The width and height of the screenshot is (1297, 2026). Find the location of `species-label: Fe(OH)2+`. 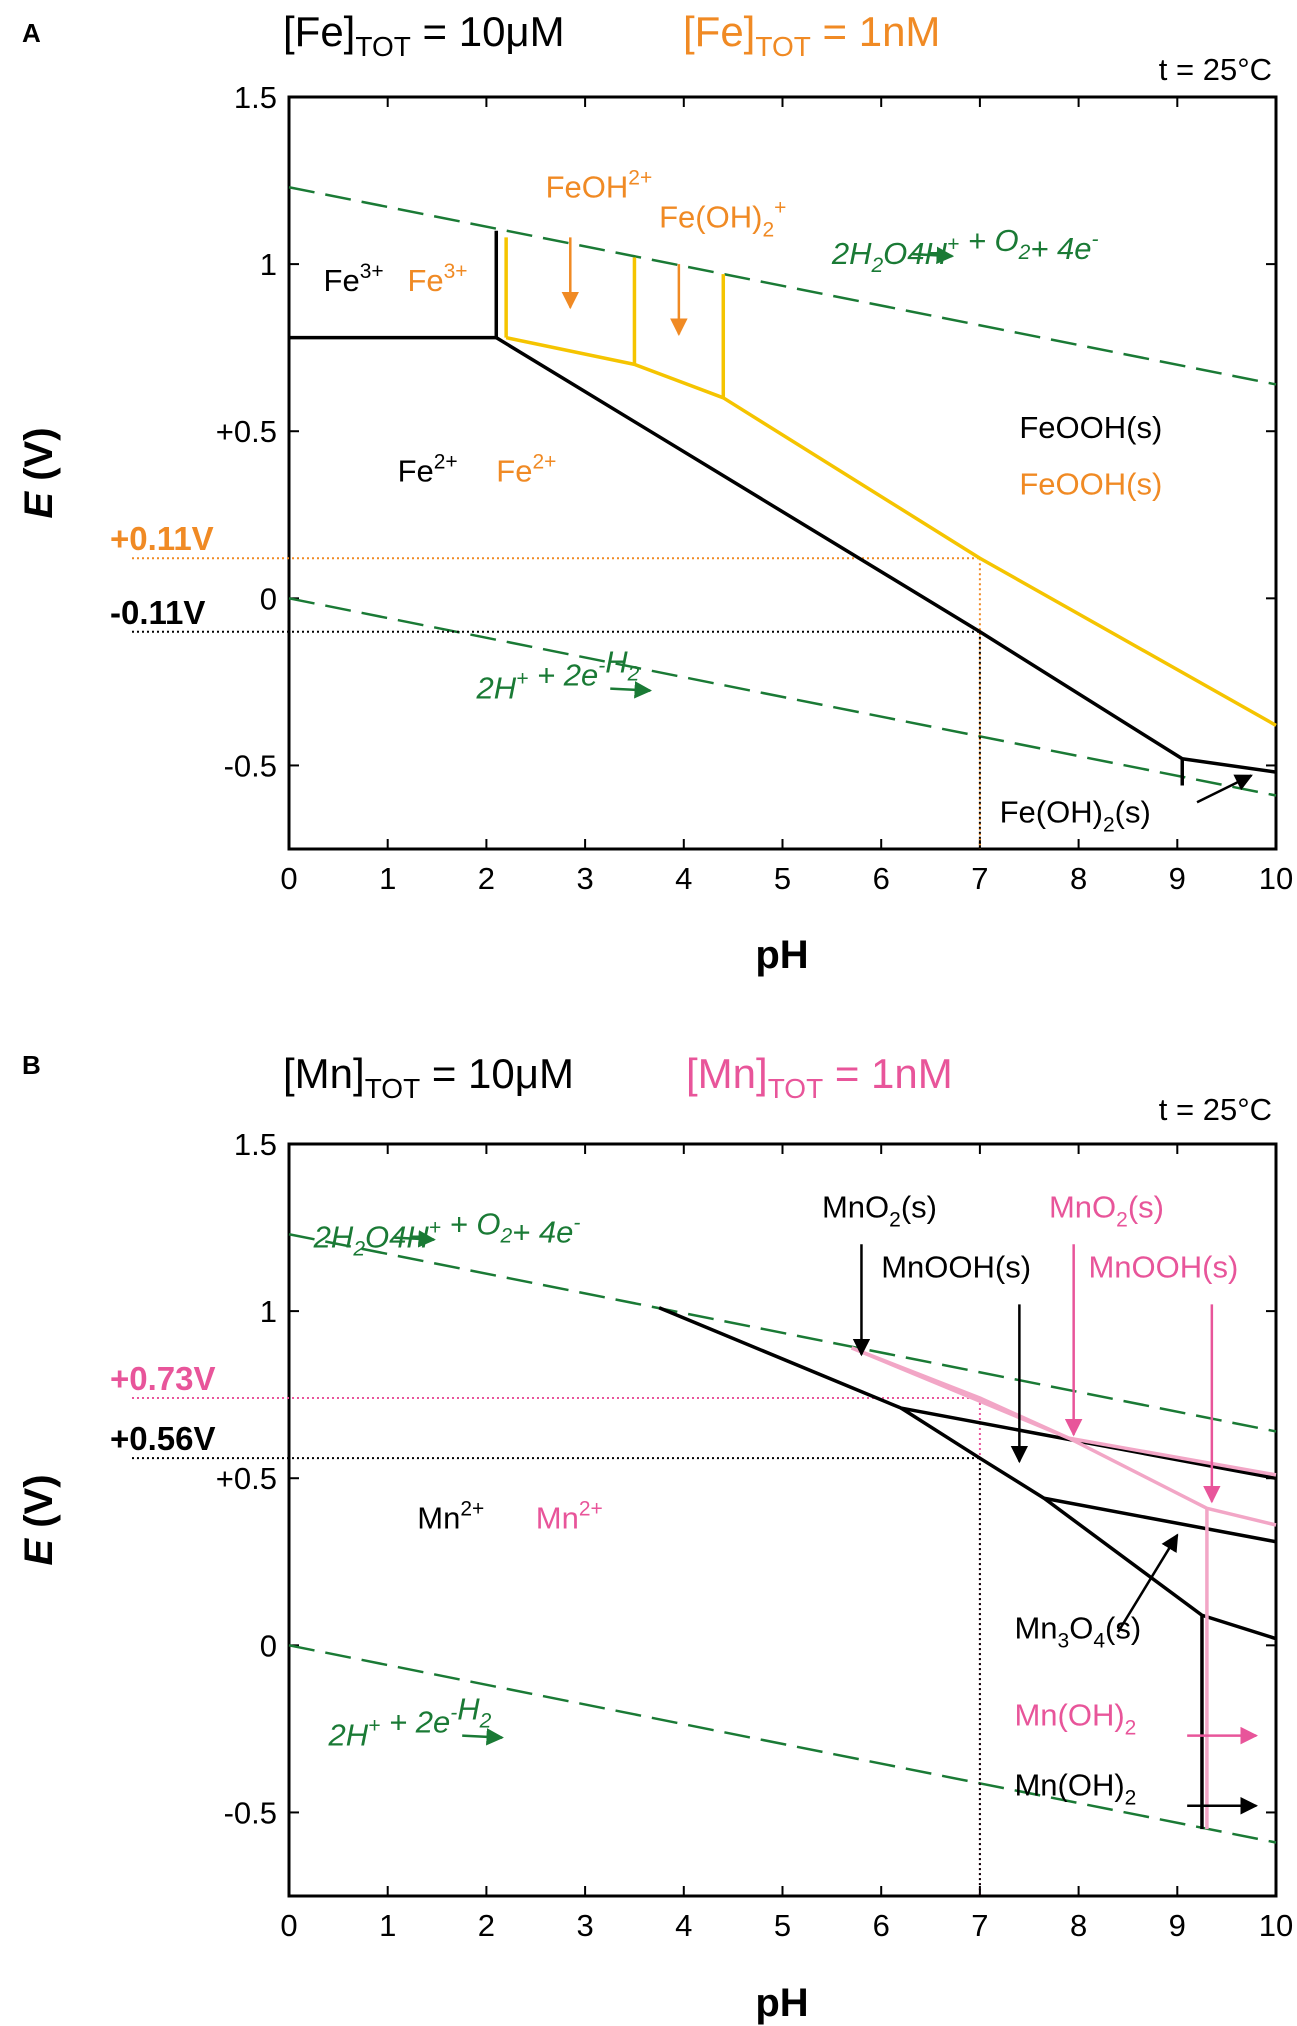

species-label: Fe(OH)2+ is located at coordinates (722, 218).